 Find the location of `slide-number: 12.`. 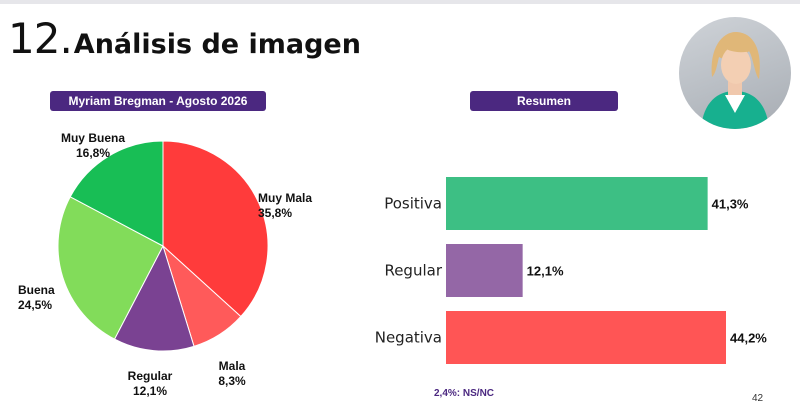

slide-number: 12. is located at coordinates (40, 38).